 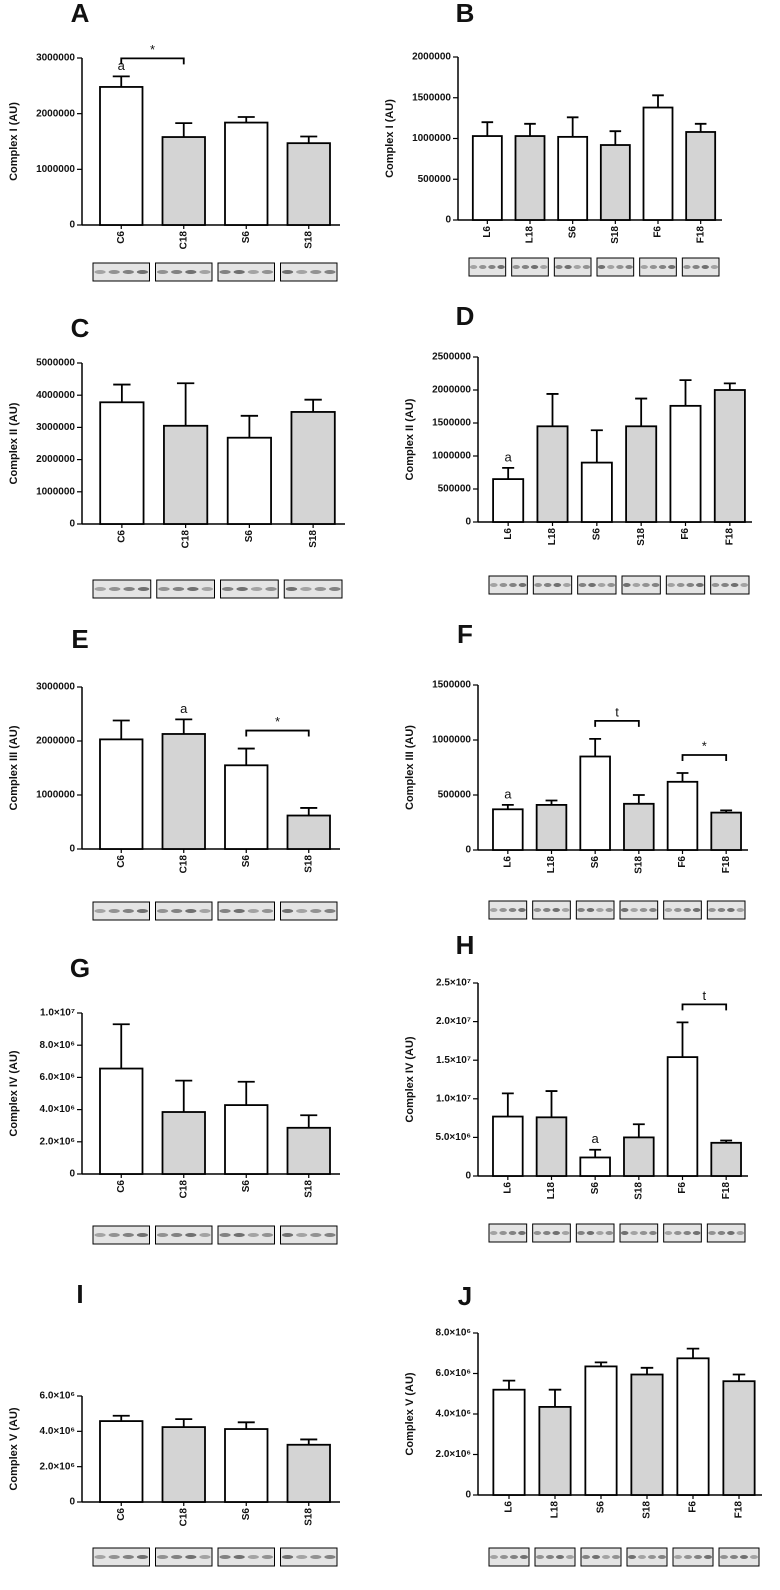 What do you see at coordinates (121, 1514) in the screenshot?
I see `x-tick-label: C6` at bounding box center [121, 1514].